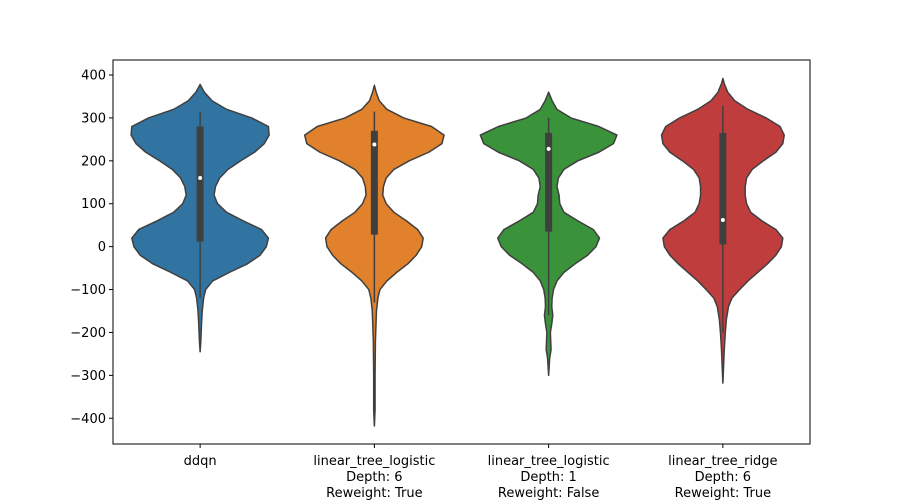 The width and height of the screenshot is (900, 500). Describe the element at coordinates (200, 461) in the screenshot. I see `x-category-label: ddqn` at that location.